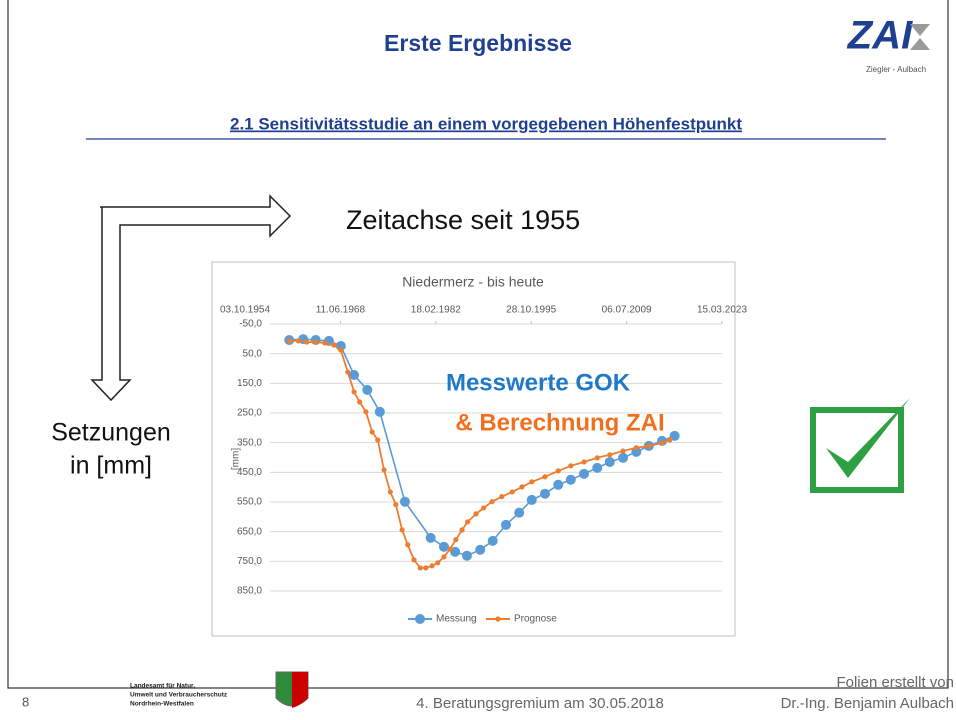 Image resolution: width=956 pixels, height=720 pixels. I want to click on x-tick-label: 28.10.1995, so click(531, 310).